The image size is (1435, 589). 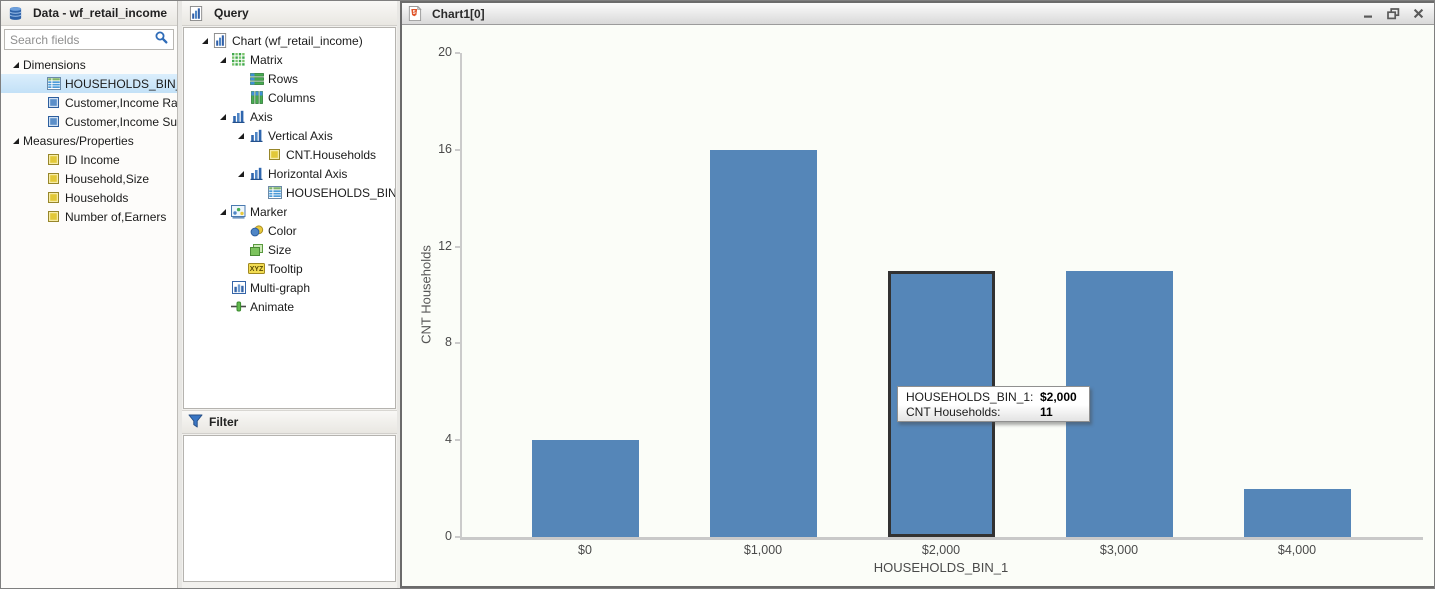 What do you see at coordinates (289, 230) in the screenshot?
I see `tree-item-color-q: Color` at bounding box center [289, 230].